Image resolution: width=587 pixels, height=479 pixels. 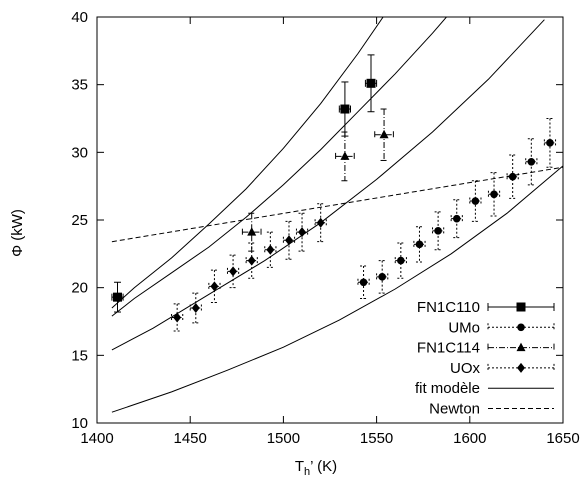 I want to click on x-axis-label-rest: ’ (K), so click(x=323, y=466).